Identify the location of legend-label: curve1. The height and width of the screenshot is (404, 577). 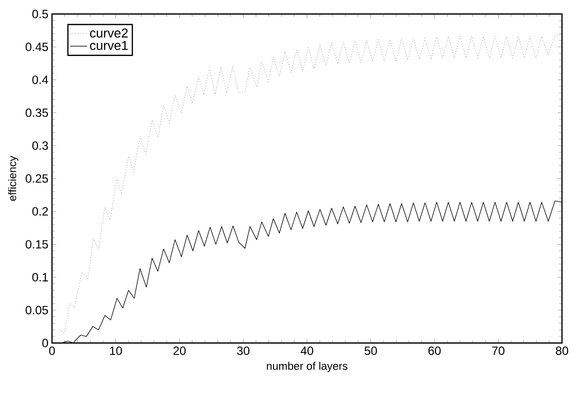
(109, 45).